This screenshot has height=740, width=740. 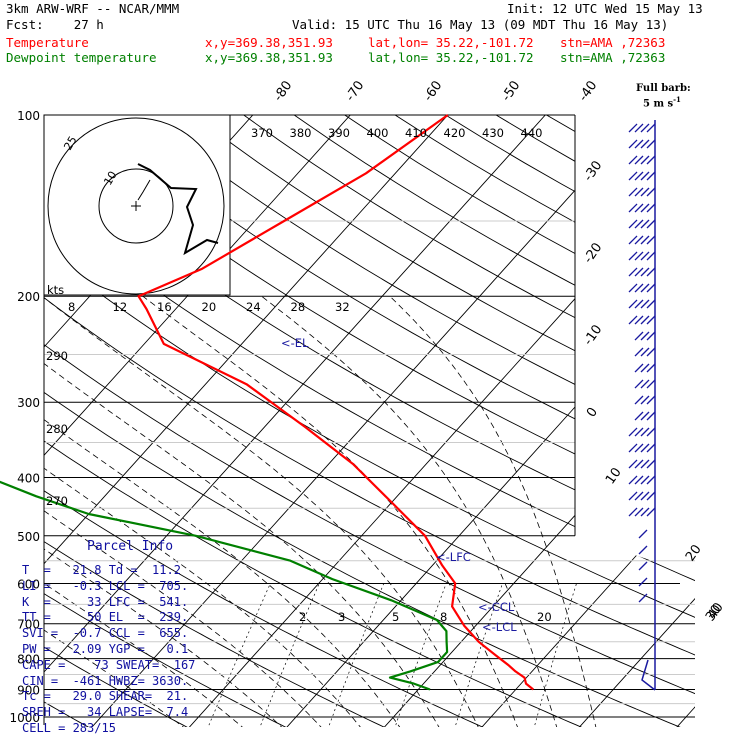 What do you see at coordinates (28, 478) in the screenshot?
I see `pressure-tick-label: 400` at bounding box center [28, 478].